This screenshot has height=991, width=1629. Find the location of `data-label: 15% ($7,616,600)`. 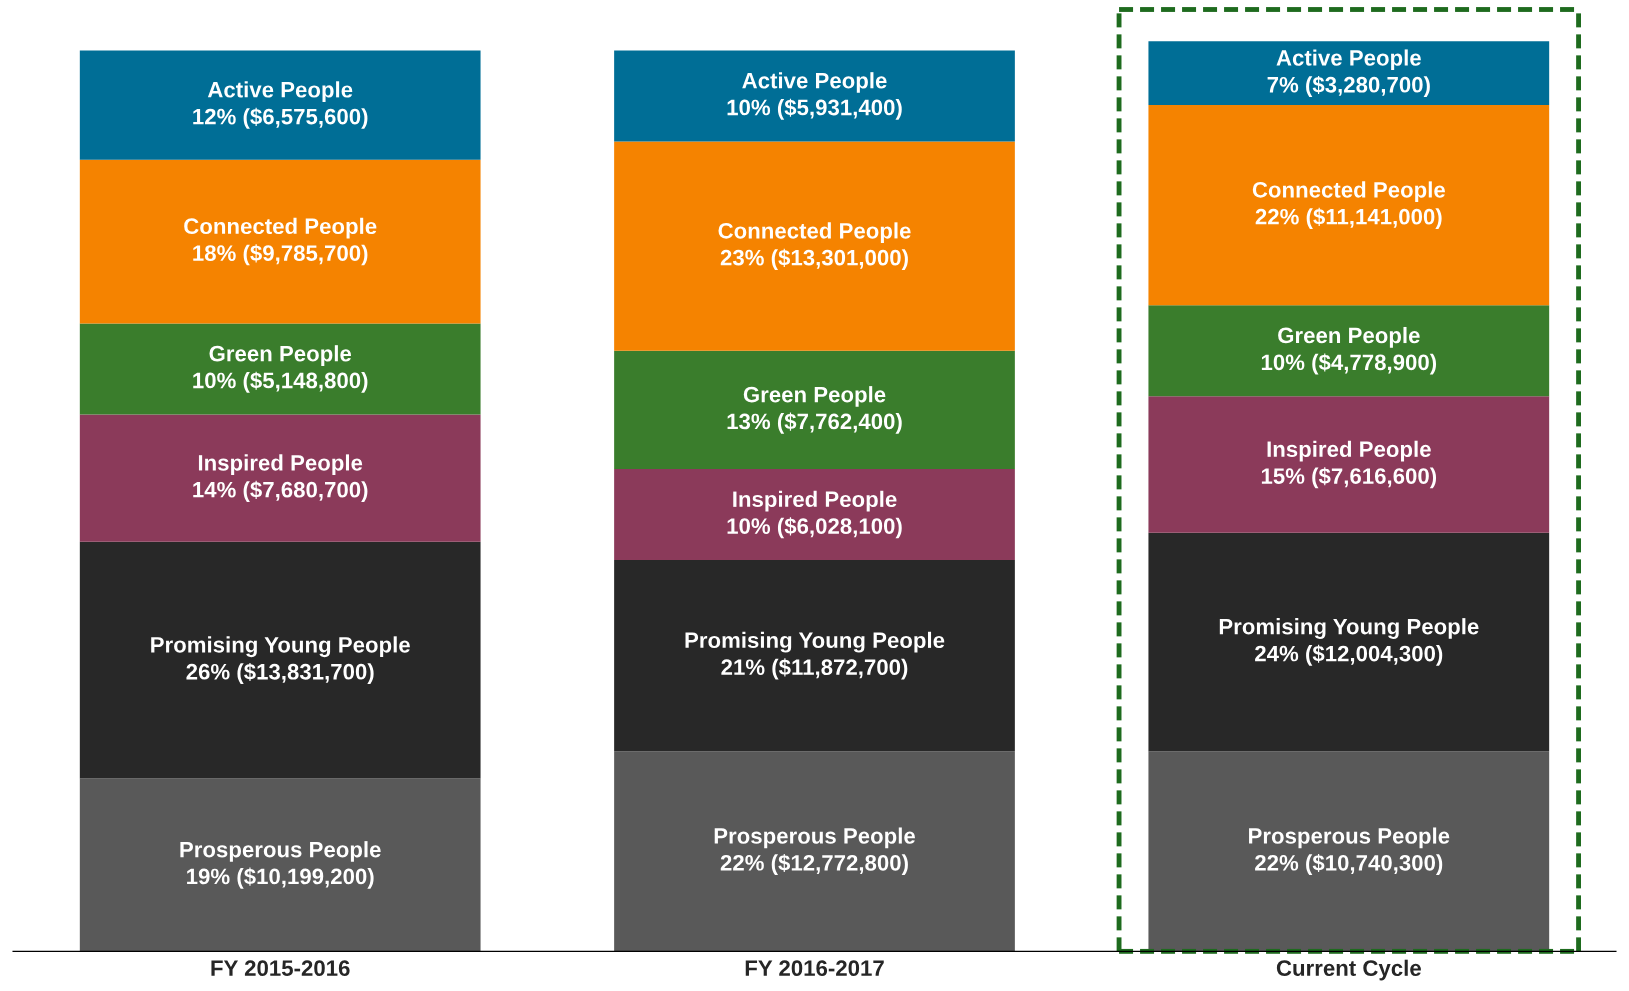

data-label: 15% ($7,616,600) is located at coordinates (1349, 478).